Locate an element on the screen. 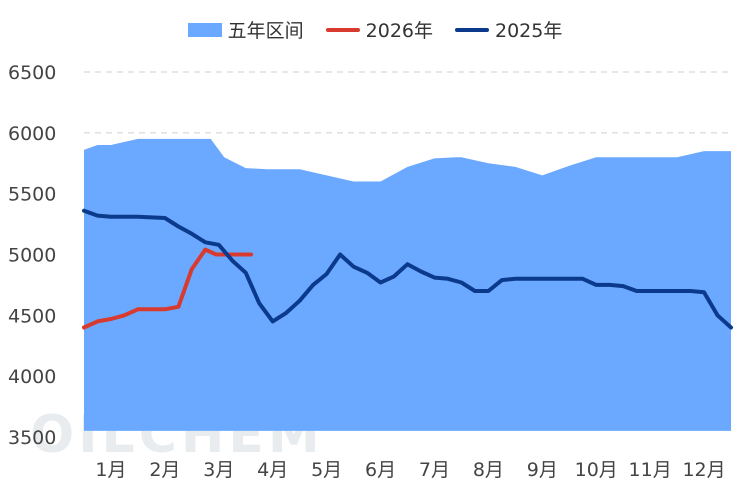  y-tick-label: 5000 is located at coordinates (32, 256).